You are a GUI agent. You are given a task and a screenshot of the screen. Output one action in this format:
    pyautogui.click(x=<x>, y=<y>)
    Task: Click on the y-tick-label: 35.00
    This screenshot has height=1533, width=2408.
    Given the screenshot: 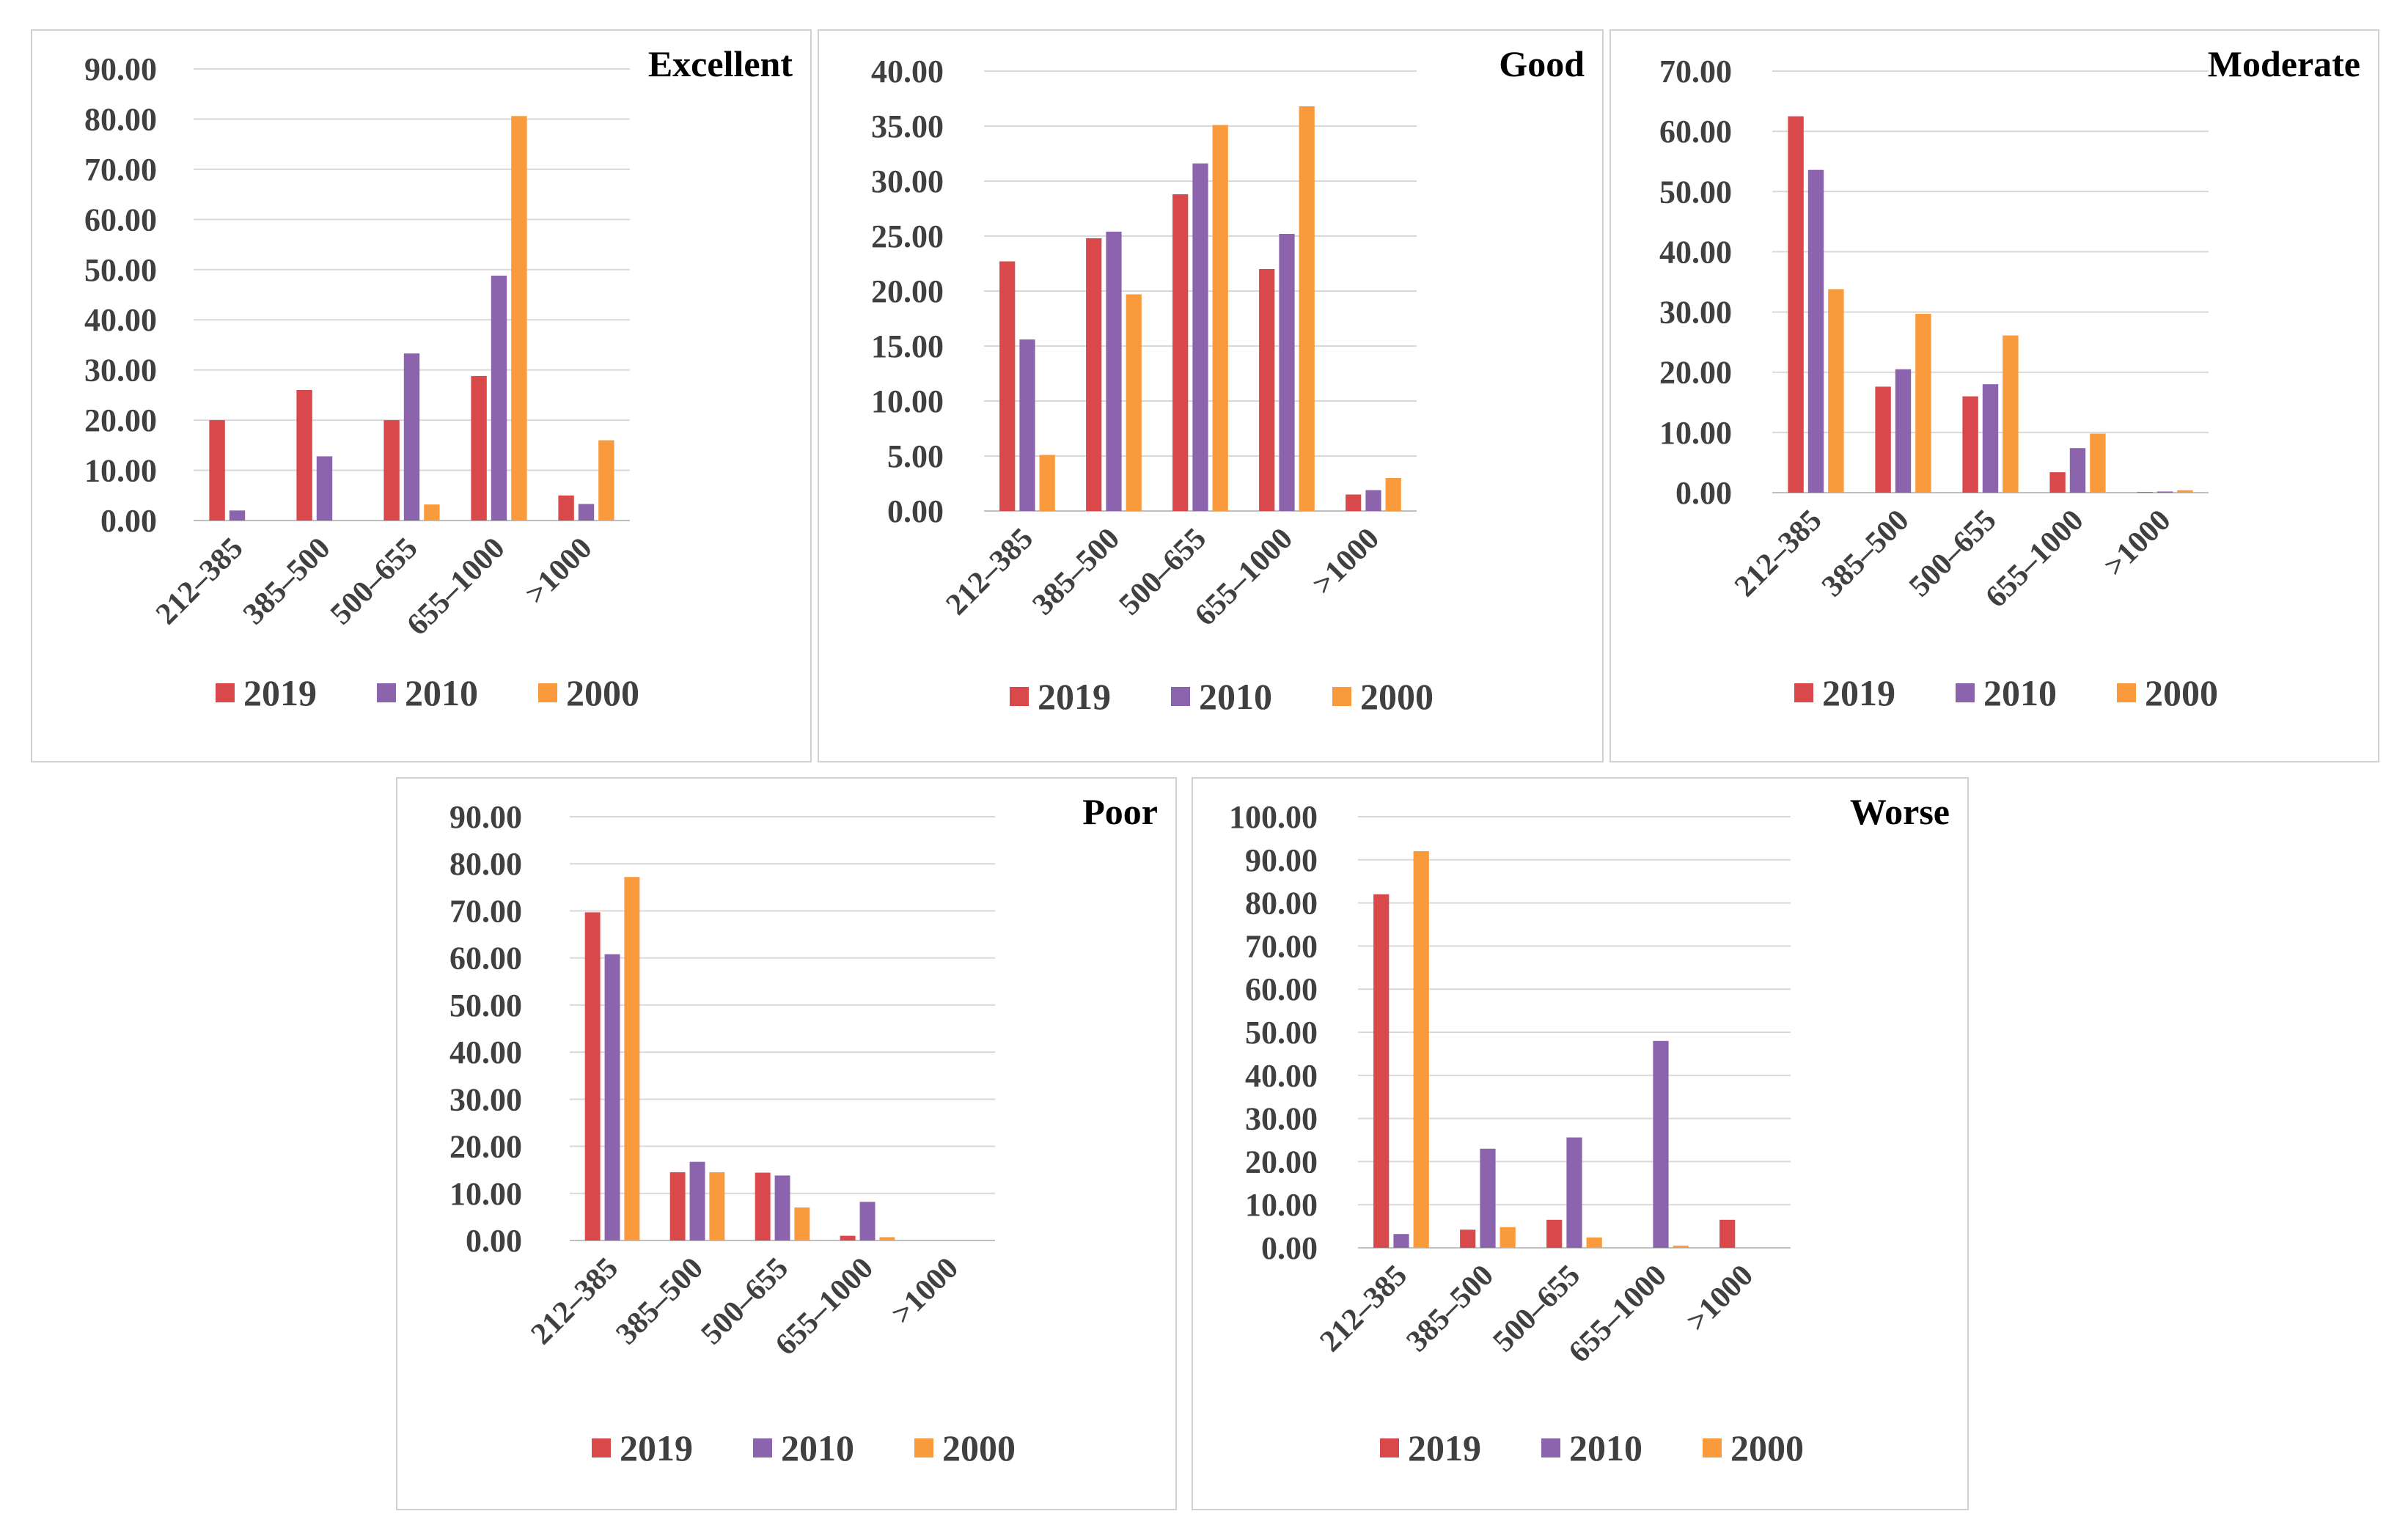 What is the action you would take?
    pyautogui.click(x=907, y=126)
    